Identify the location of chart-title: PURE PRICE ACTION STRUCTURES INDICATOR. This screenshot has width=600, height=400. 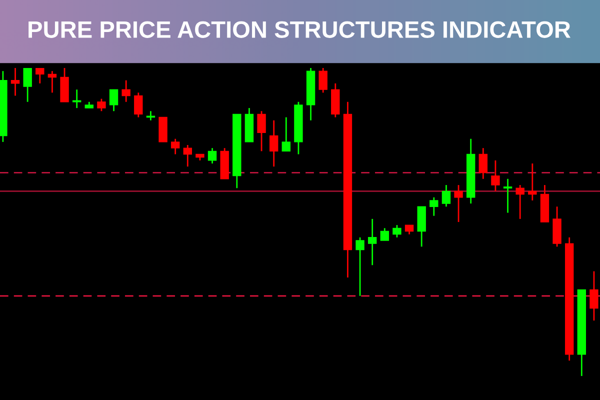
(299, 29).